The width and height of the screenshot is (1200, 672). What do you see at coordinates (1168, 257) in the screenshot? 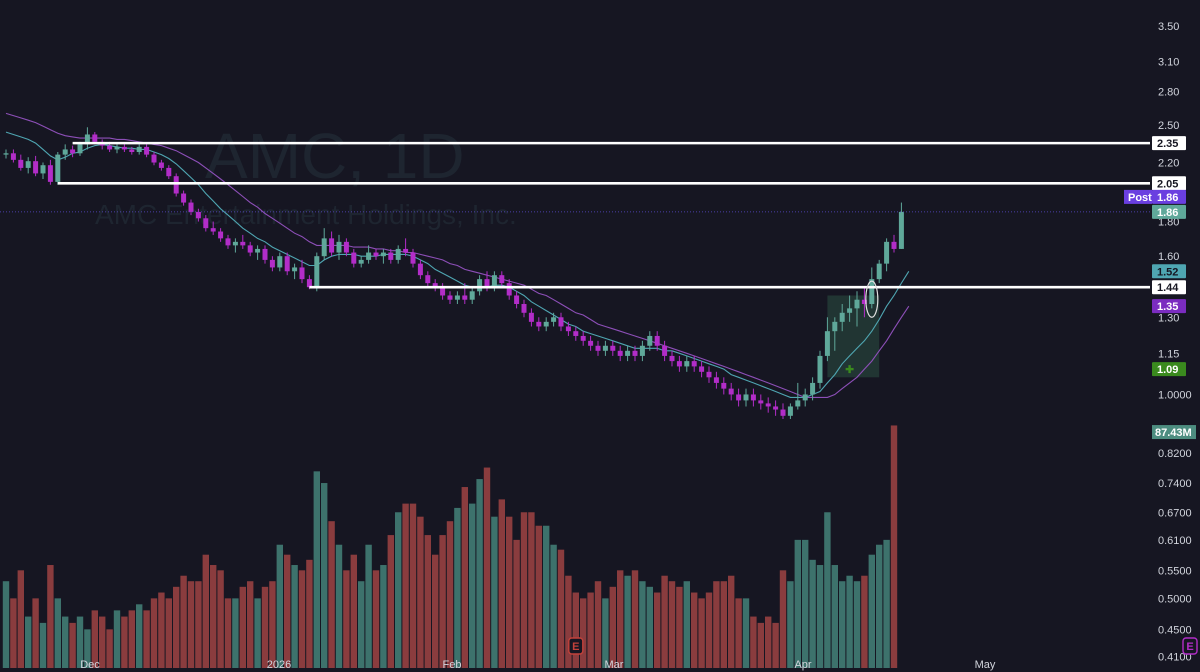
I see `price-tick-label: 1.60` at bounding box center [1168, 257].